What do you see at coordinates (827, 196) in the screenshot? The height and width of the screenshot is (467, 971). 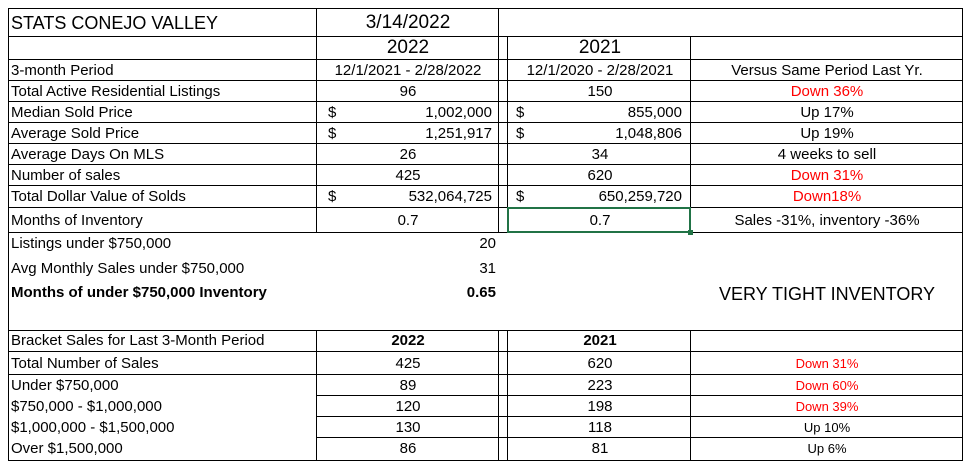 I see `comparison-note: Down18%` at bounding box center [827, 196].